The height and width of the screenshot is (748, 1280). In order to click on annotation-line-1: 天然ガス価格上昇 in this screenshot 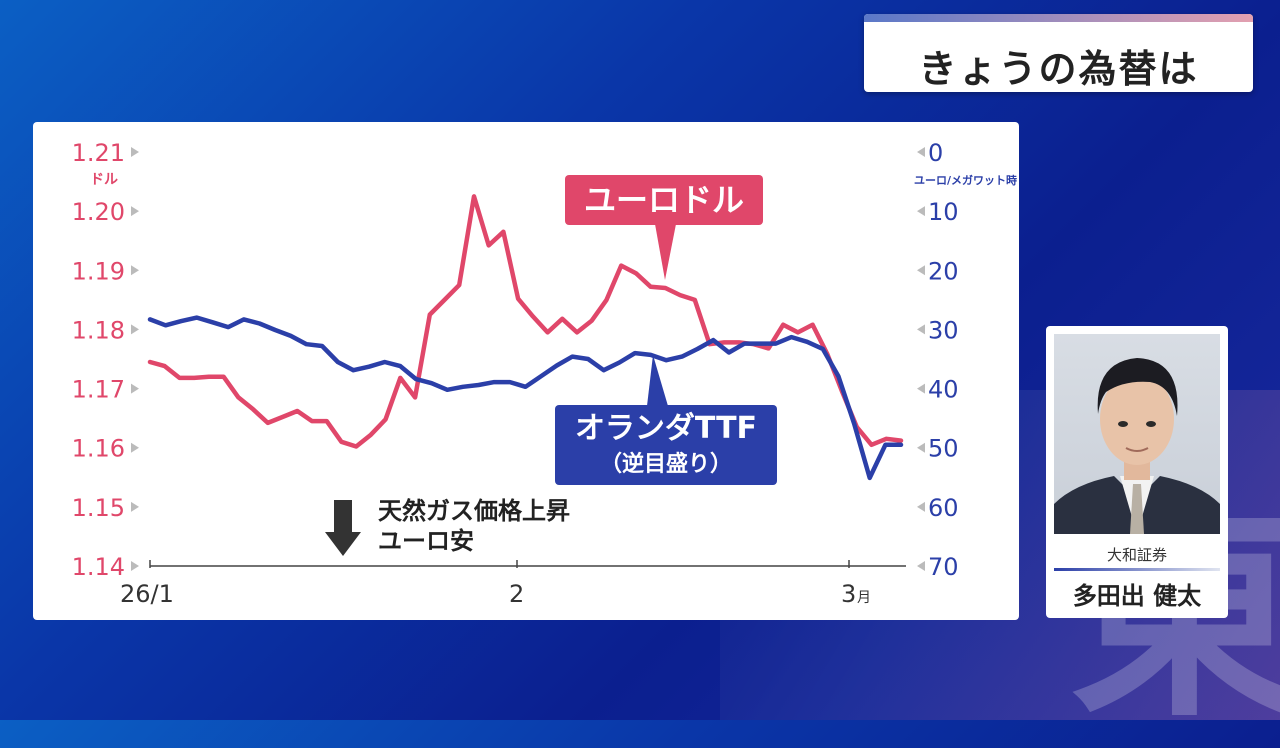, I will do `click(474, 511)`.